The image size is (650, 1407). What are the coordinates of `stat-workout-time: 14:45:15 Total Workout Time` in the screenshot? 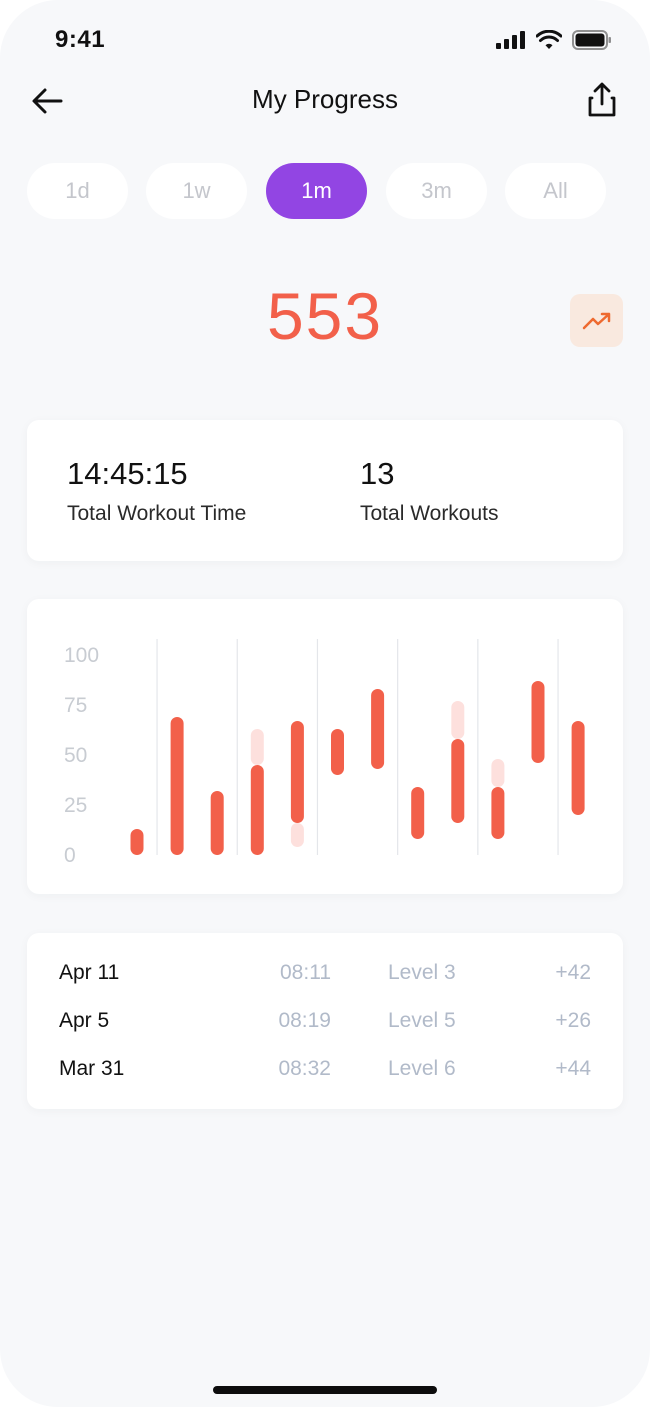 It's located at (156, 491).